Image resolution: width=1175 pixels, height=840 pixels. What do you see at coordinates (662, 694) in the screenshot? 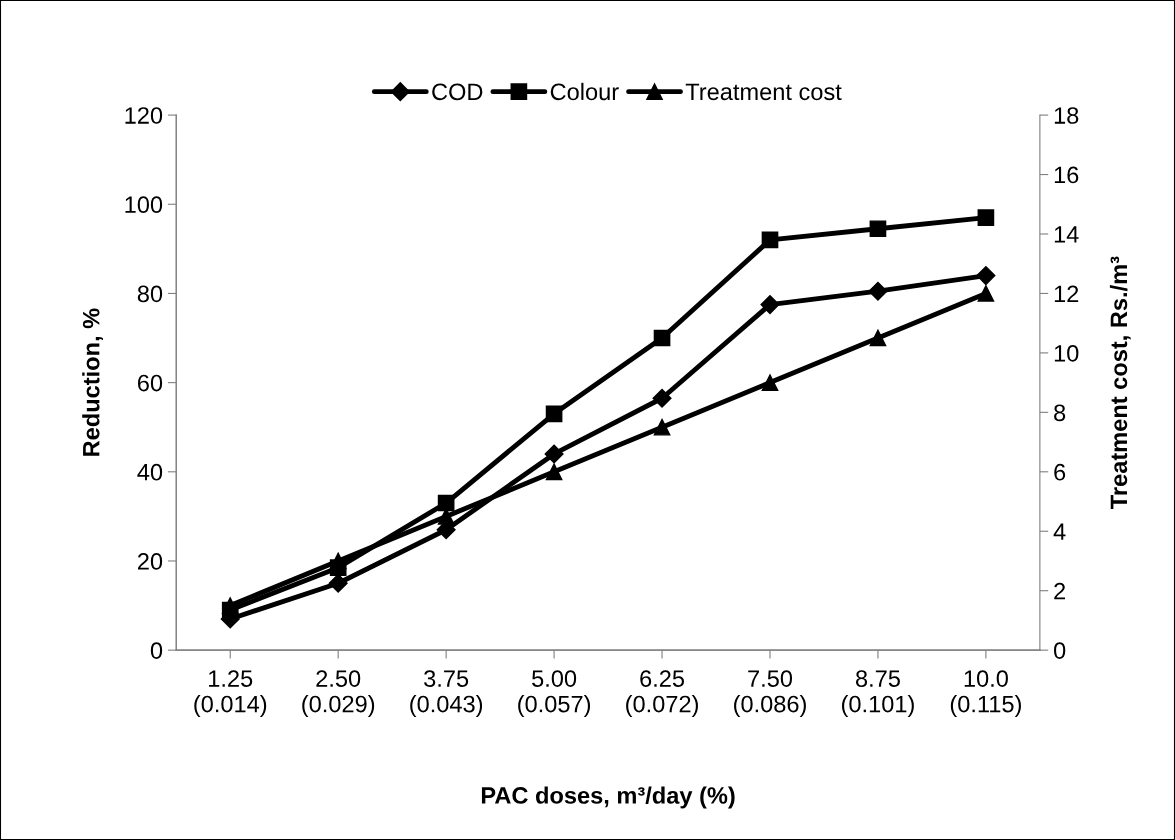
I see `x-tick-label: 6.25 (0.072)` at bounding box center [662, 694].